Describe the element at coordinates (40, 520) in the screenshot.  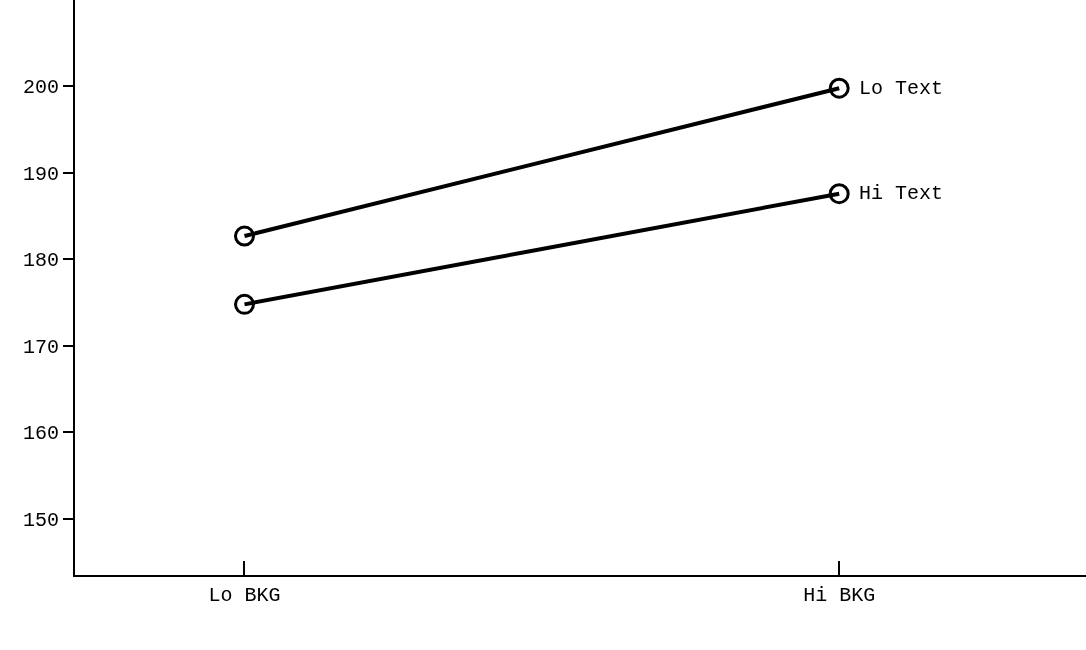
I see `y-tick-label: 150` at that location.